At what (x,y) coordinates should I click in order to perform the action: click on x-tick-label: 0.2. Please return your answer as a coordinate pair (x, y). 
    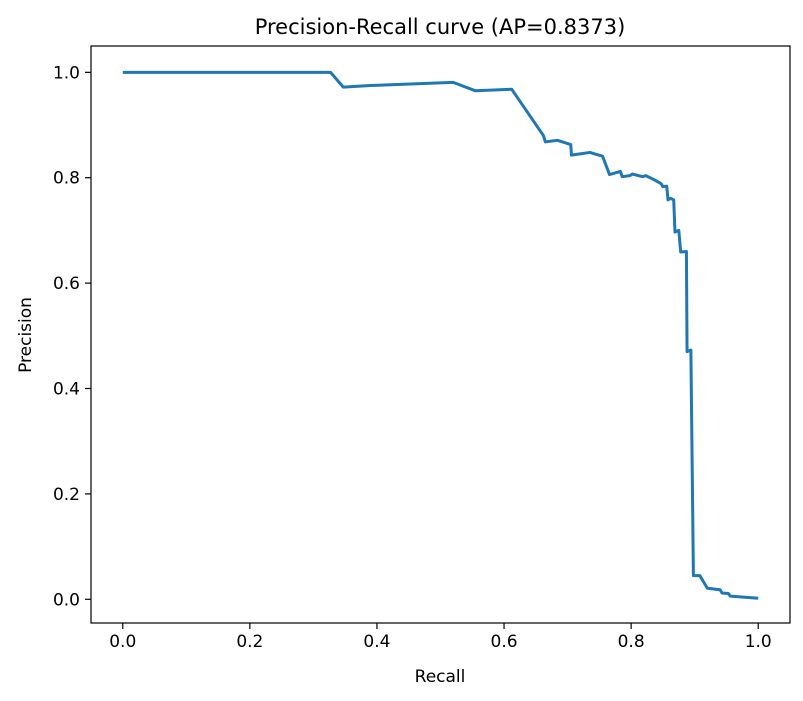
    Looking at the image, I should click on (249, 642).